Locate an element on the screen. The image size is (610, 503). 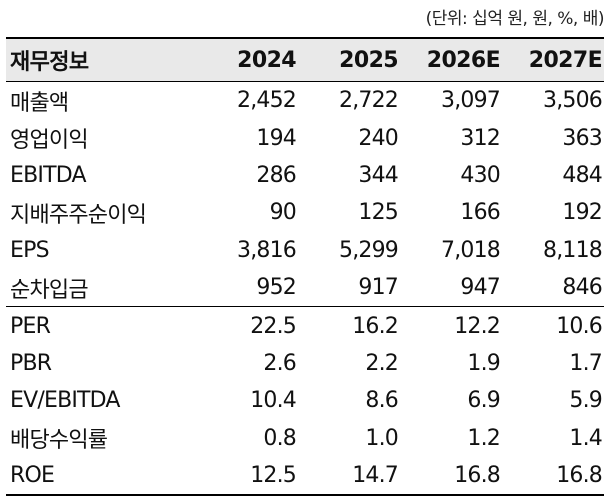
cell-value: 0.8 is located at coordinates (279, 438).